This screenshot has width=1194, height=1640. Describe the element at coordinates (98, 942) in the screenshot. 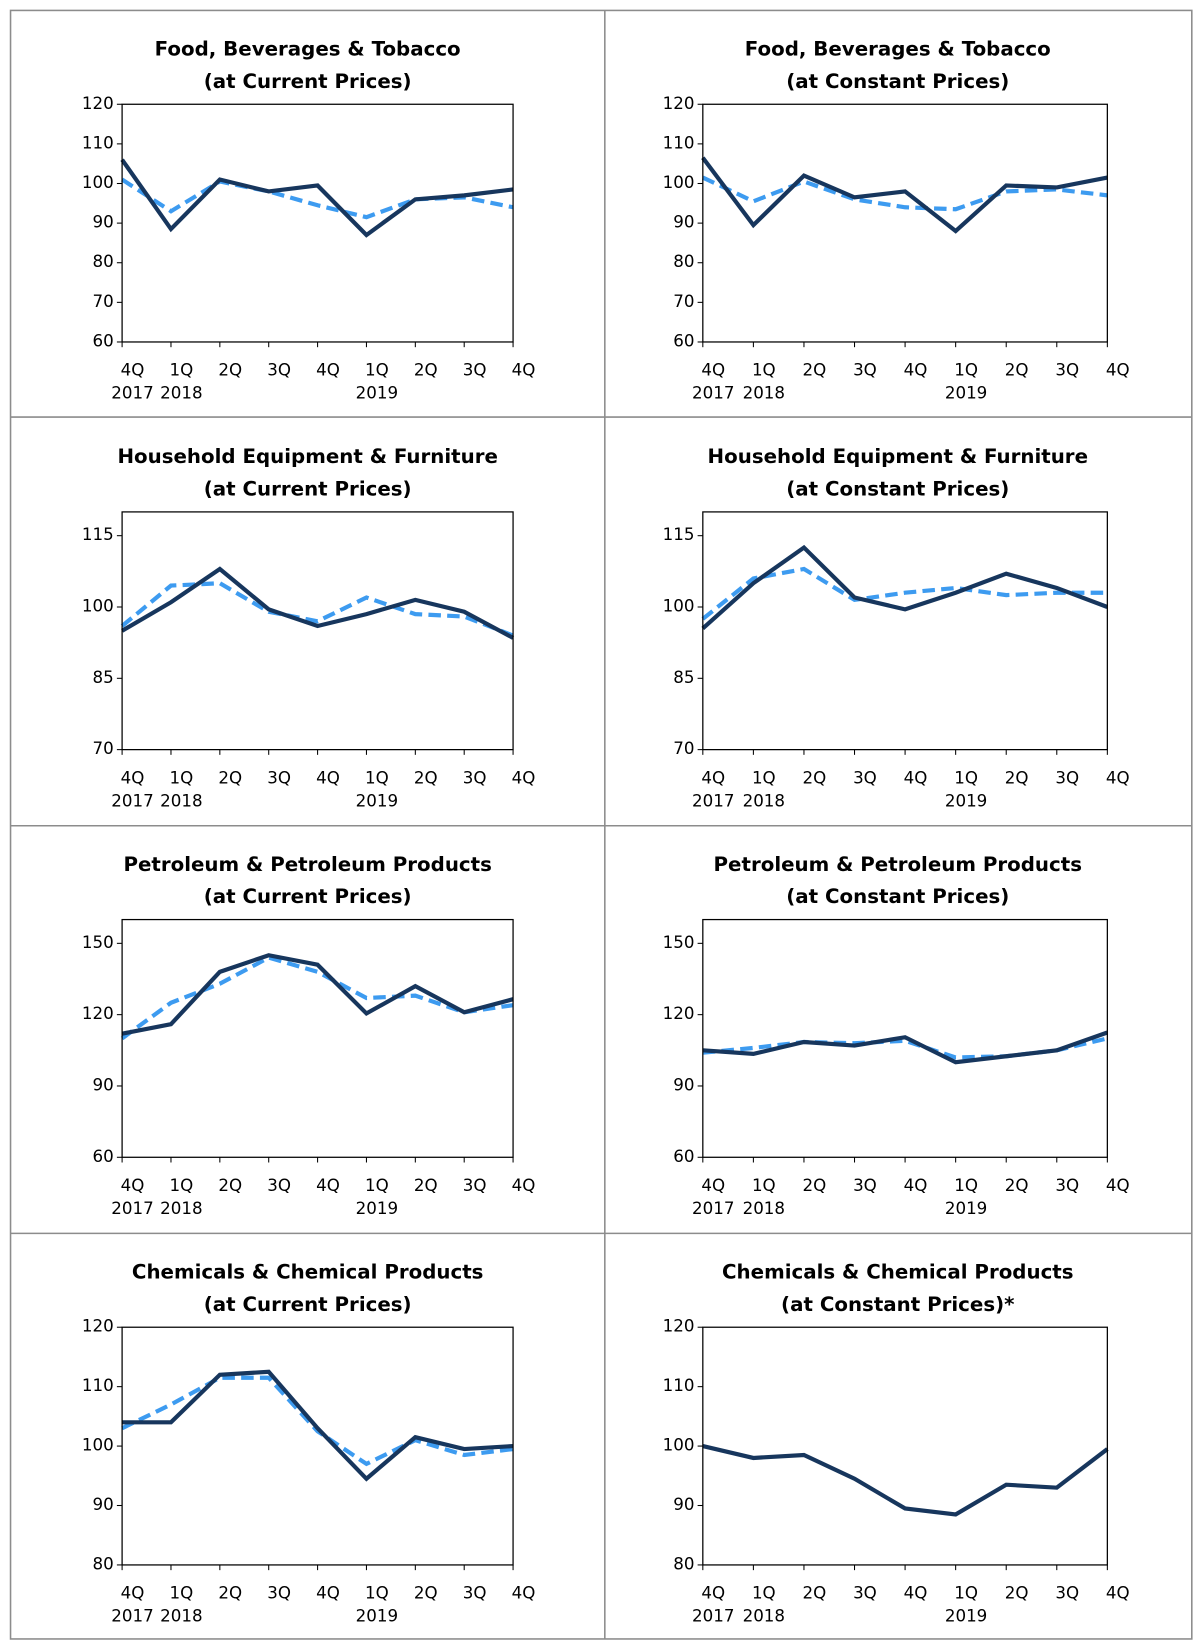

I see `y-tick-label: 150` at that location.